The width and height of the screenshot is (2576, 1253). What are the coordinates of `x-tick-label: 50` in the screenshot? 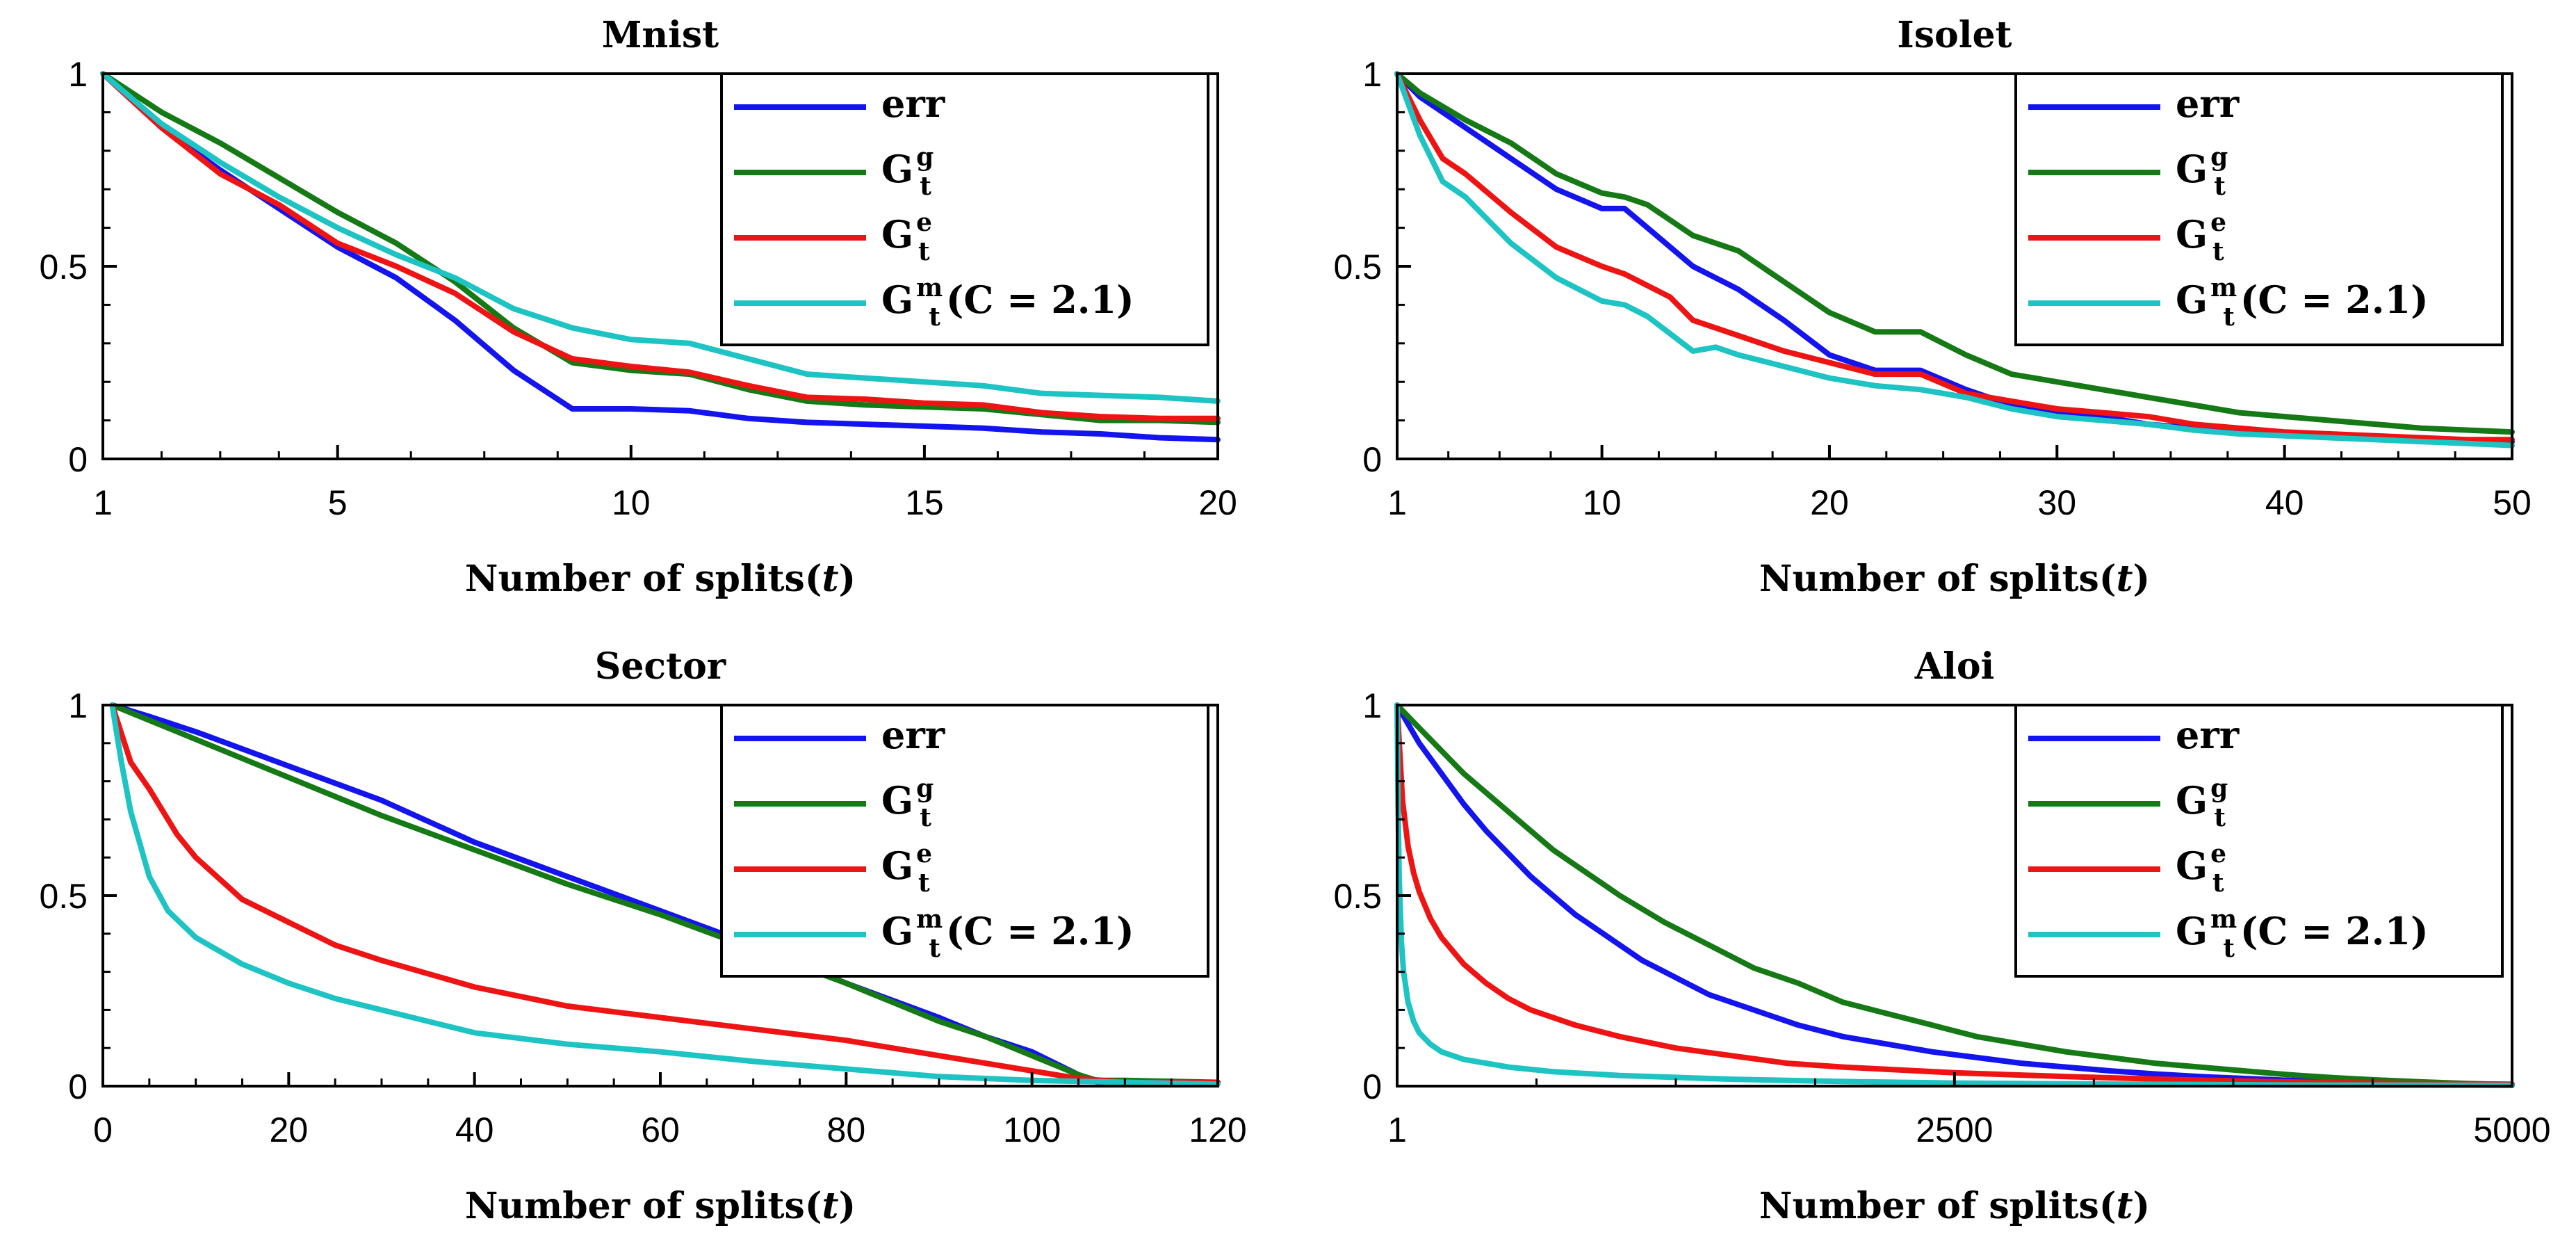 It's located at (2512, 502).